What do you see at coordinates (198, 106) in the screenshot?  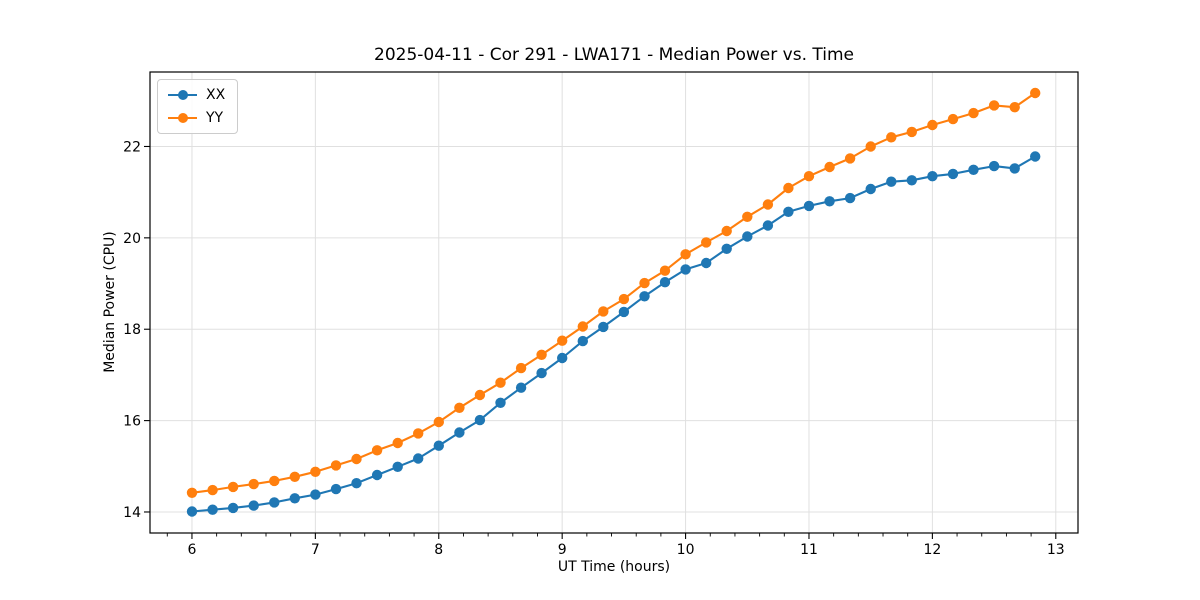 I see `legend: XX YY` at bounding box center [198, 106].